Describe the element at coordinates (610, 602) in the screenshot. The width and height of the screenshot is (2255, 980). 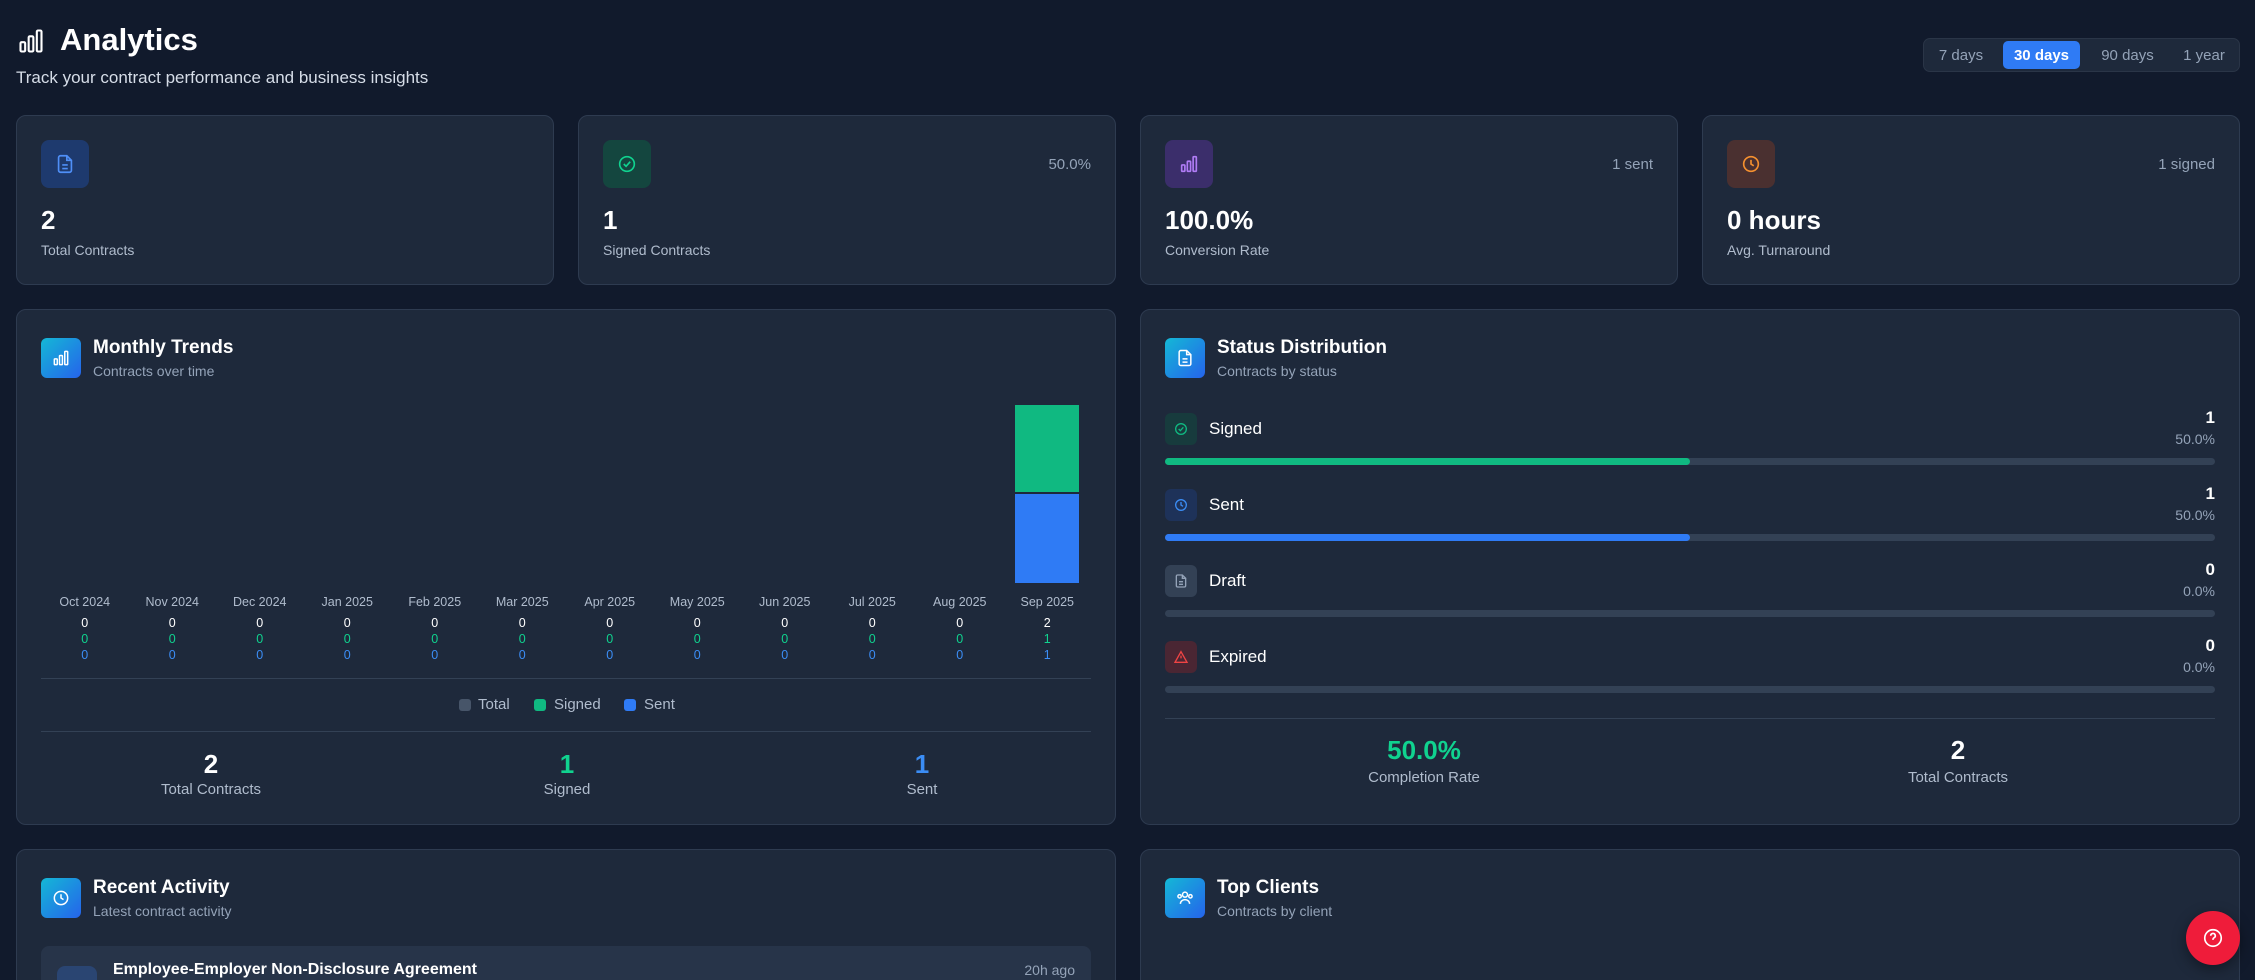
I see `month-label: Apr 2025` at that location.